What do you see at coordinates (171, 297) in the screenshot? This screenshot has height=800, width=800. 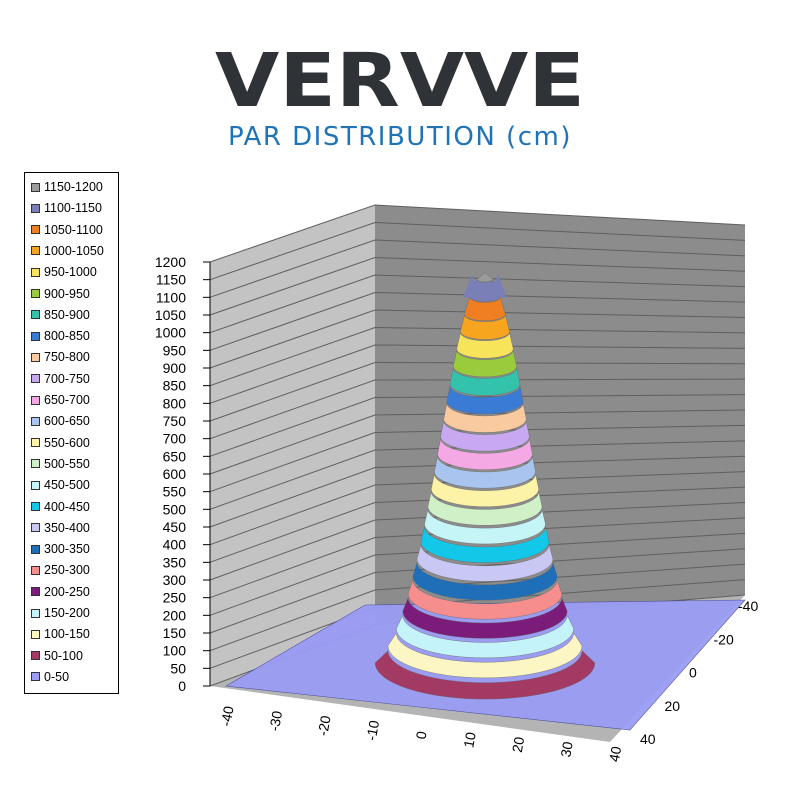 I see `z-tick-label: 1100` at bounding box center [171, 297].